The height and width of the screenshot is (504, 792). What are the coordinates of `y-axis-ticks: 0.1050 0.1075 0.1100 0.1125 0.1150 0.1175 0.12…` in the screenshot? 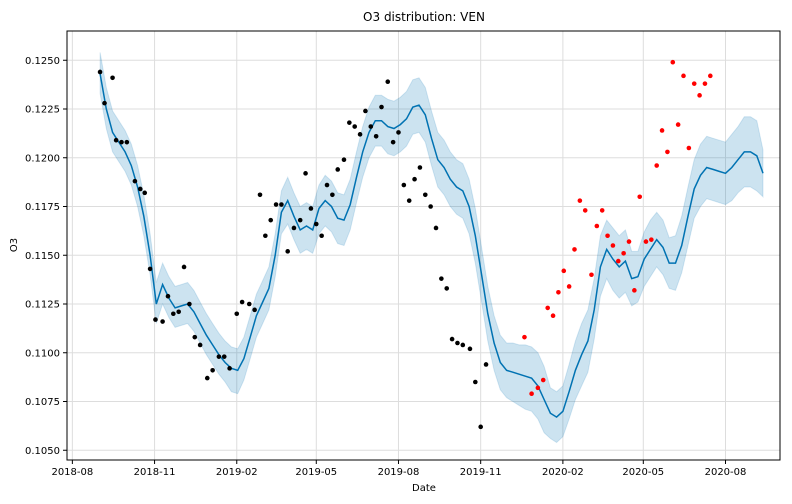 It's located at (46, 256).